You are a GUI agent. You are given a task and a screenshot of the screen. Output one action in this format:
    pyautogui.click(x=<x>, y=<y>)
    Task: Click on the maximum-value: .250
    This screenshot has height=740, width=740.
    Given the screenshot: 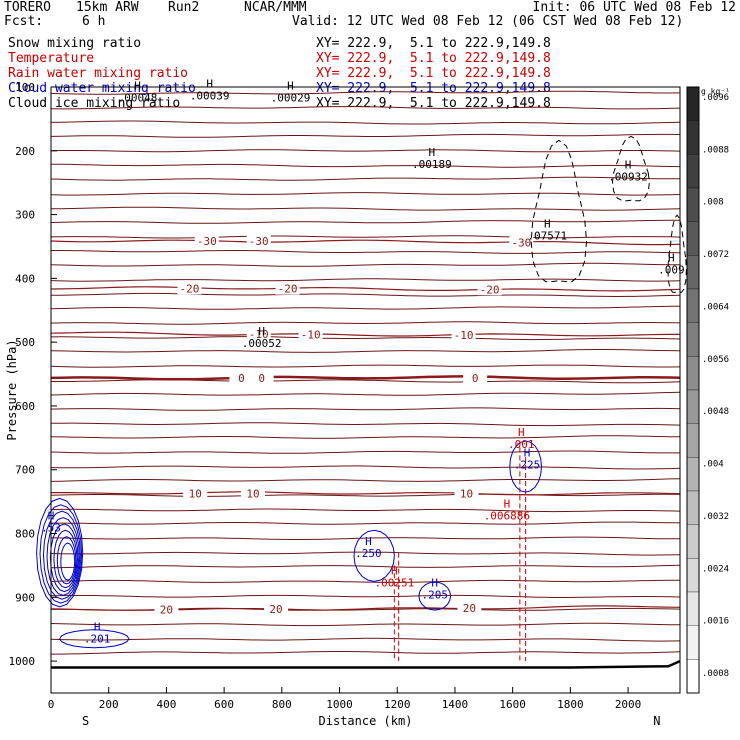 What is the action you would take?
    pyautogui.click(x=368, y=553)
    